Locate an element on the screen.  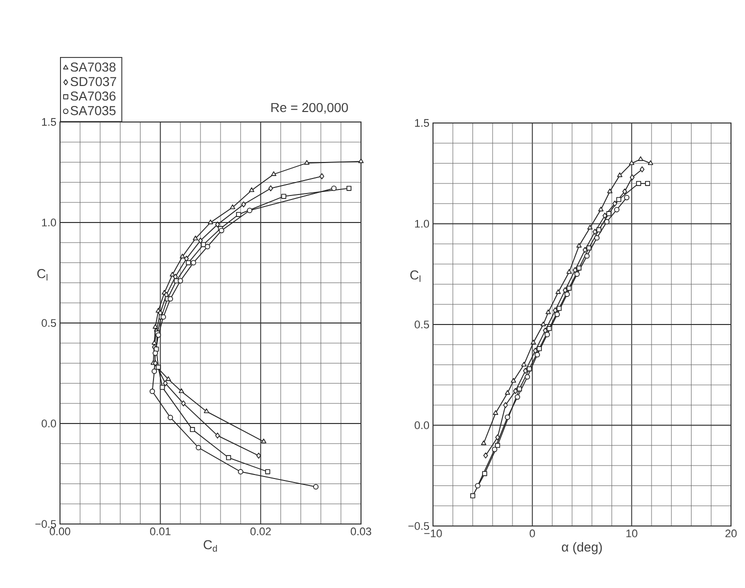
x-axis-title: C$_{d}$ is located at coordinates (210, 546).